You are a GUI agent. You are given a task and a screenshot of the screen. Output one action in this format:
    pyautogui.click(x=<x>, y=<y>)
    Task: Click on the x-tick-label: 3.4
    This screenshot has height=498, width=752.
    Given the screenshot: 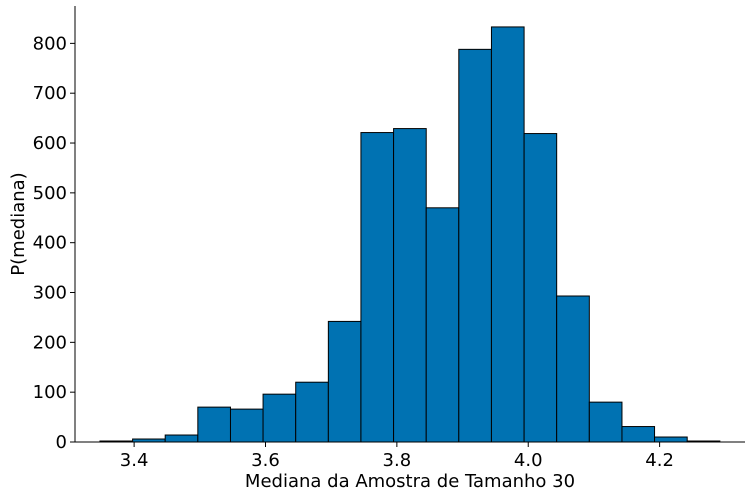 What is the action you would take?
    pyautogui.click(x=134, y=460)
    